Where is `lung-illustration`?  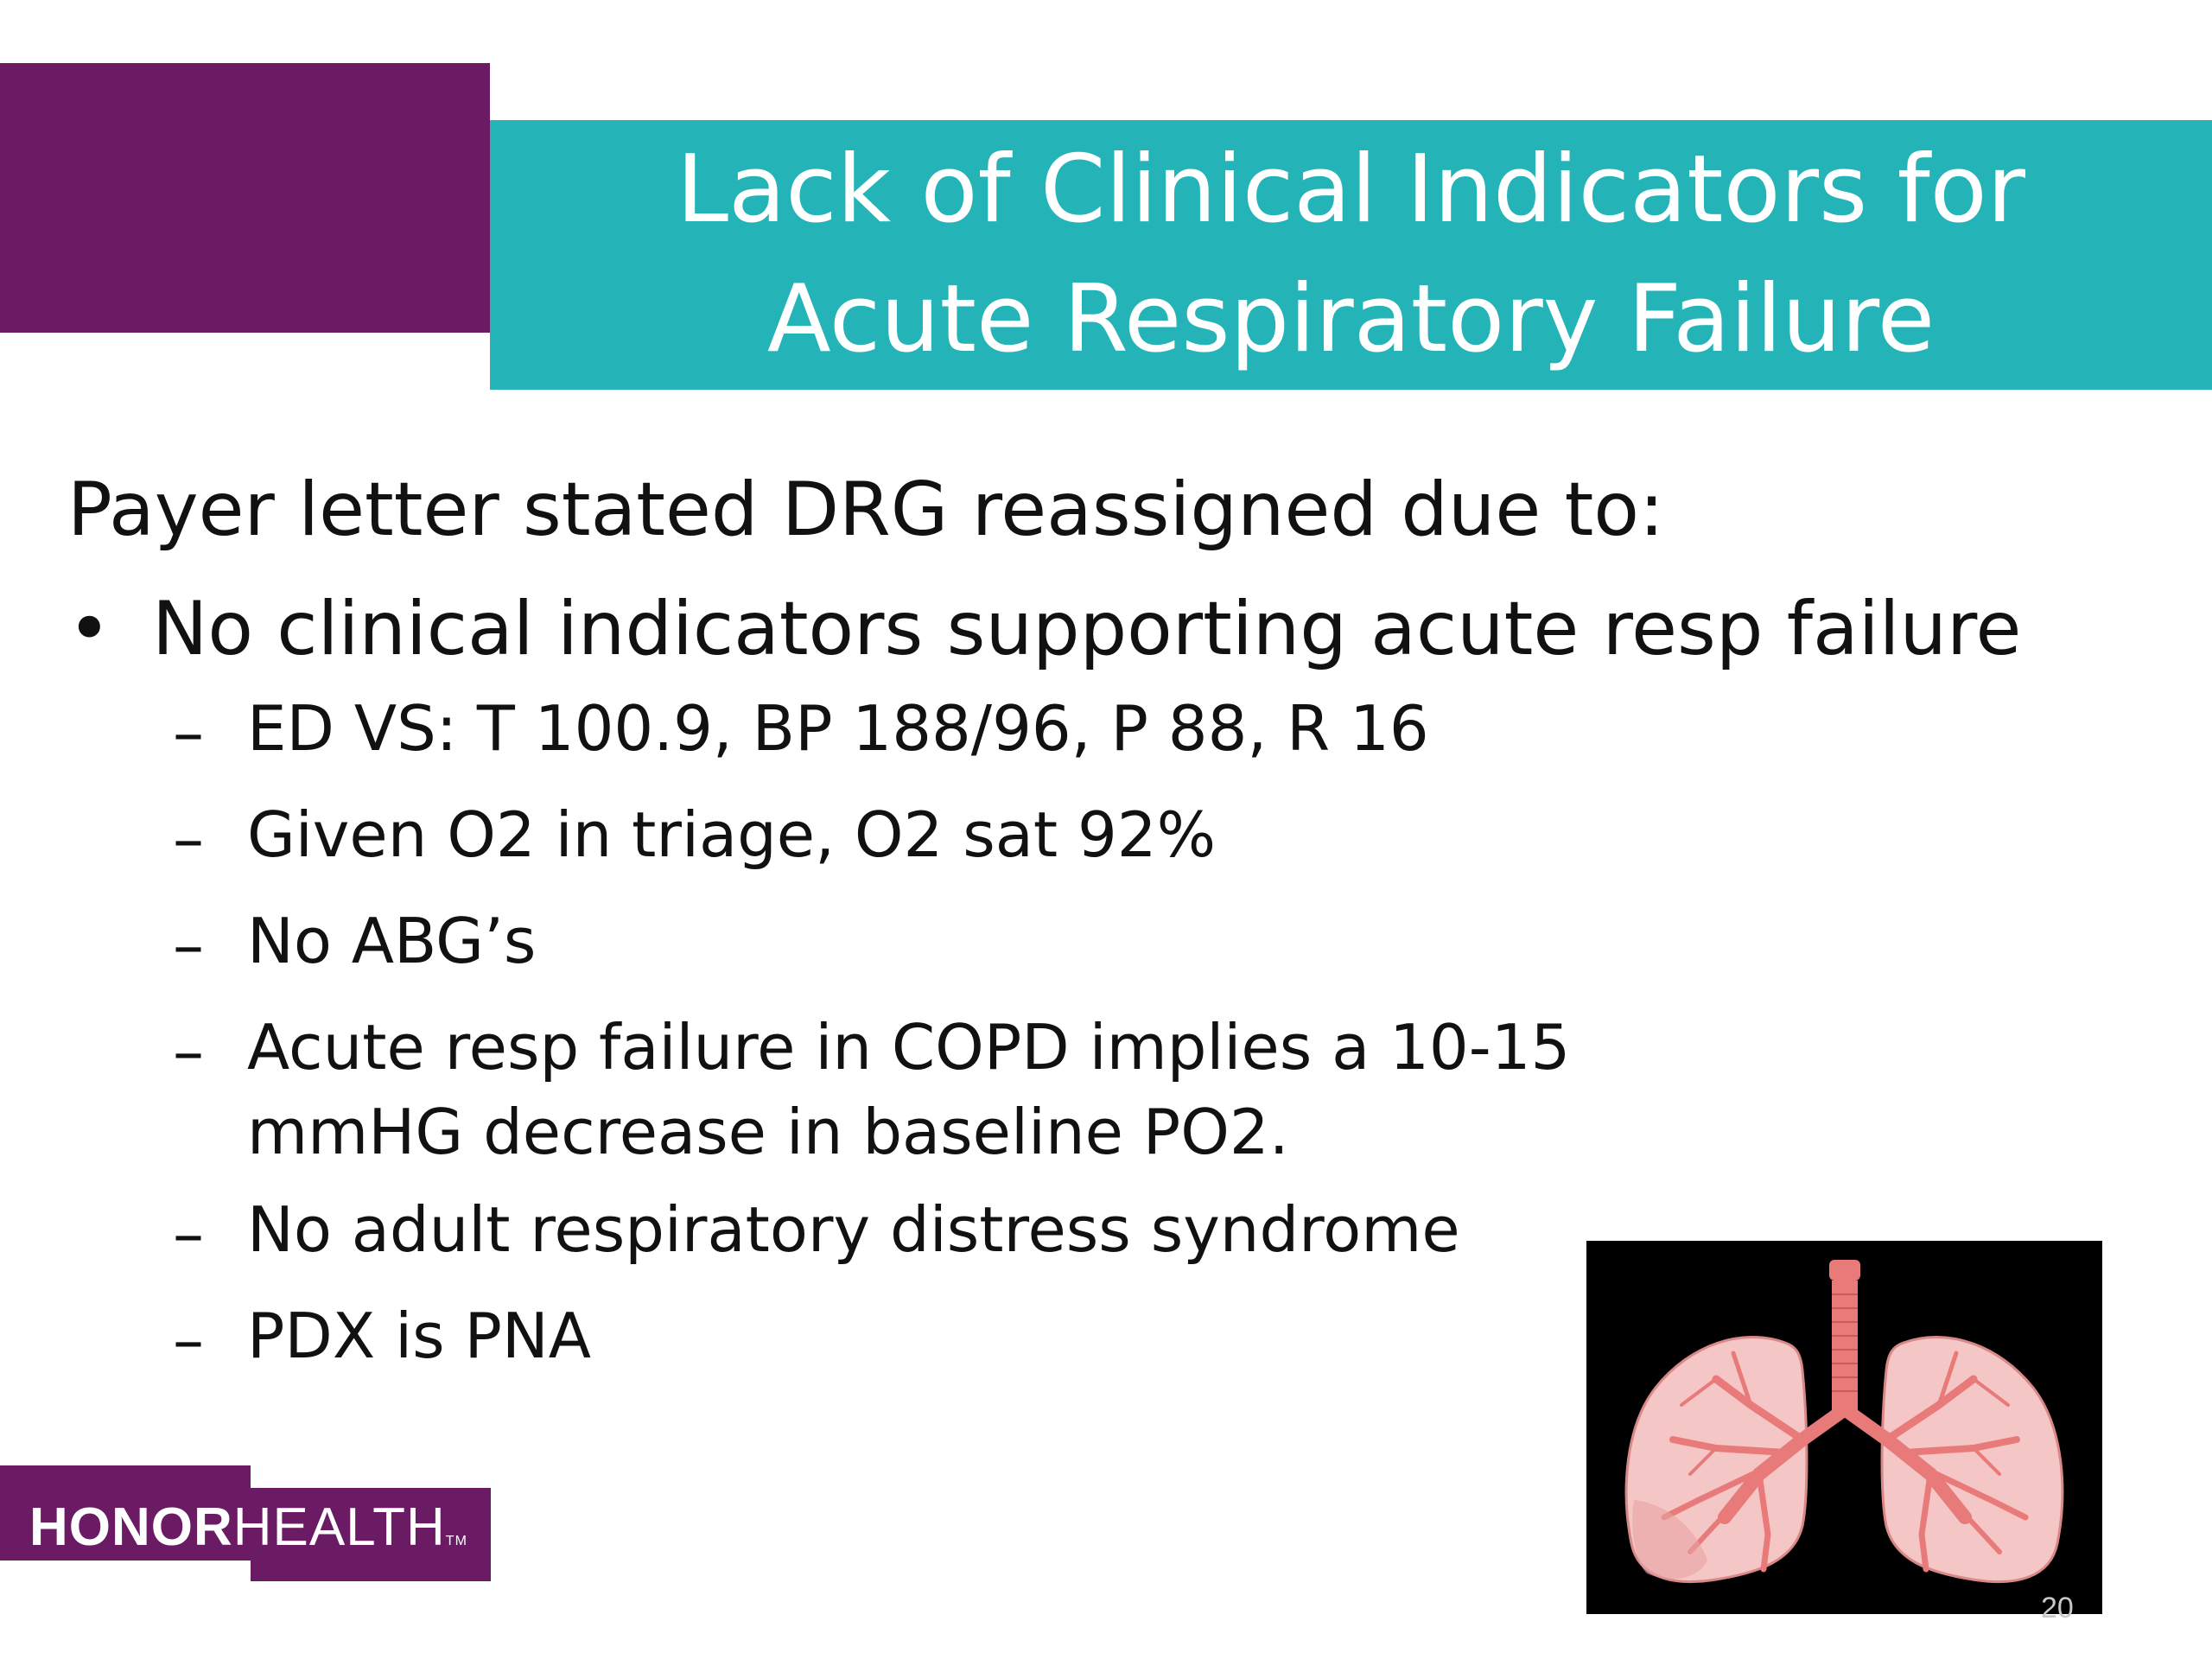
lung-illustration is located at coordinates (1844, 1427).